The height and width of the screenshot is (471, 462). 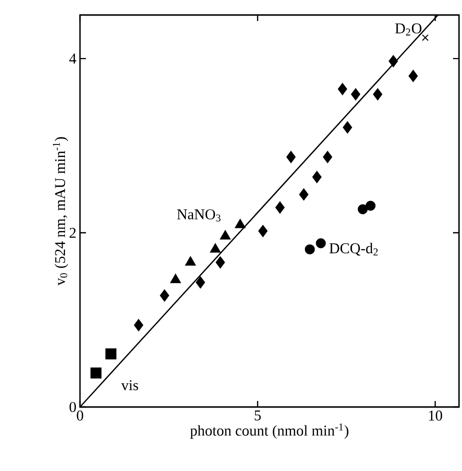 I want to click on y-tick-label: 4, so click(x=72, y=59).